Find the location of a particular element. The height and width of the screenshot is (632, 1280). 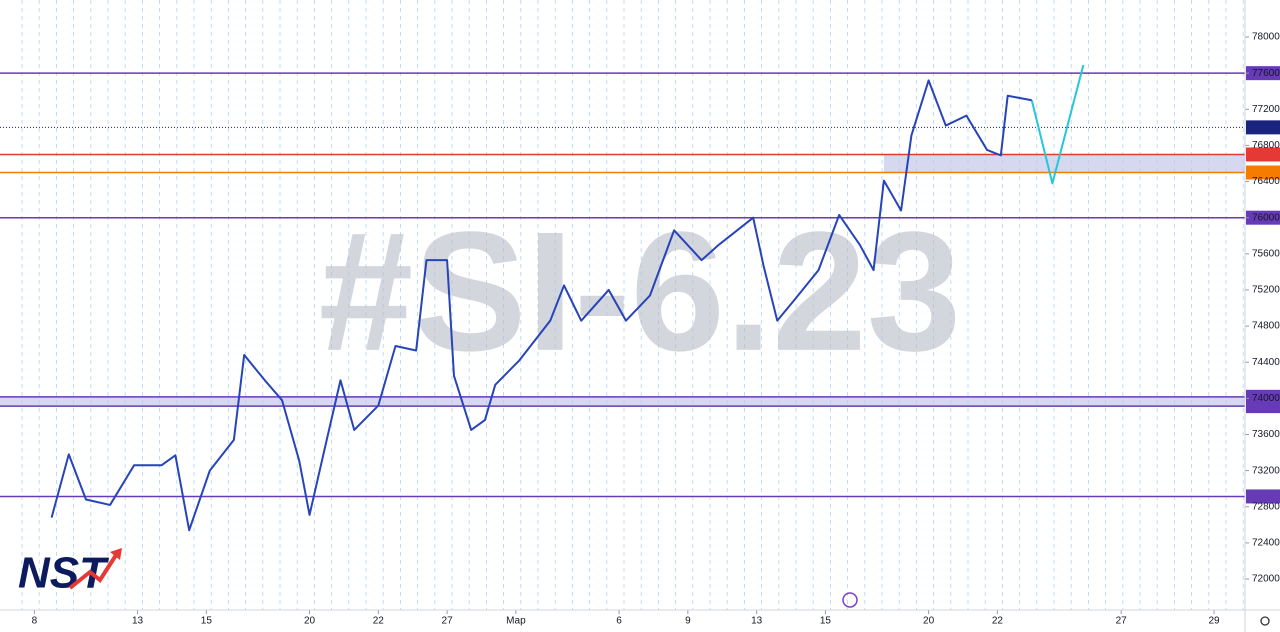

y-tick-label: 78000 is located at coordinates (1266, 37).